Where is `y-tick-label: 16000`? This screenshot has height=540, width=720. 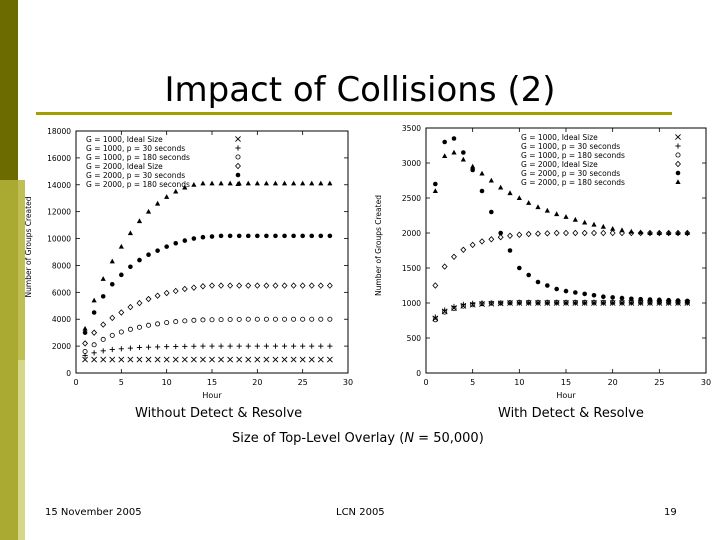 y-tick-label: 16000 is located at coordinates (59, 158).